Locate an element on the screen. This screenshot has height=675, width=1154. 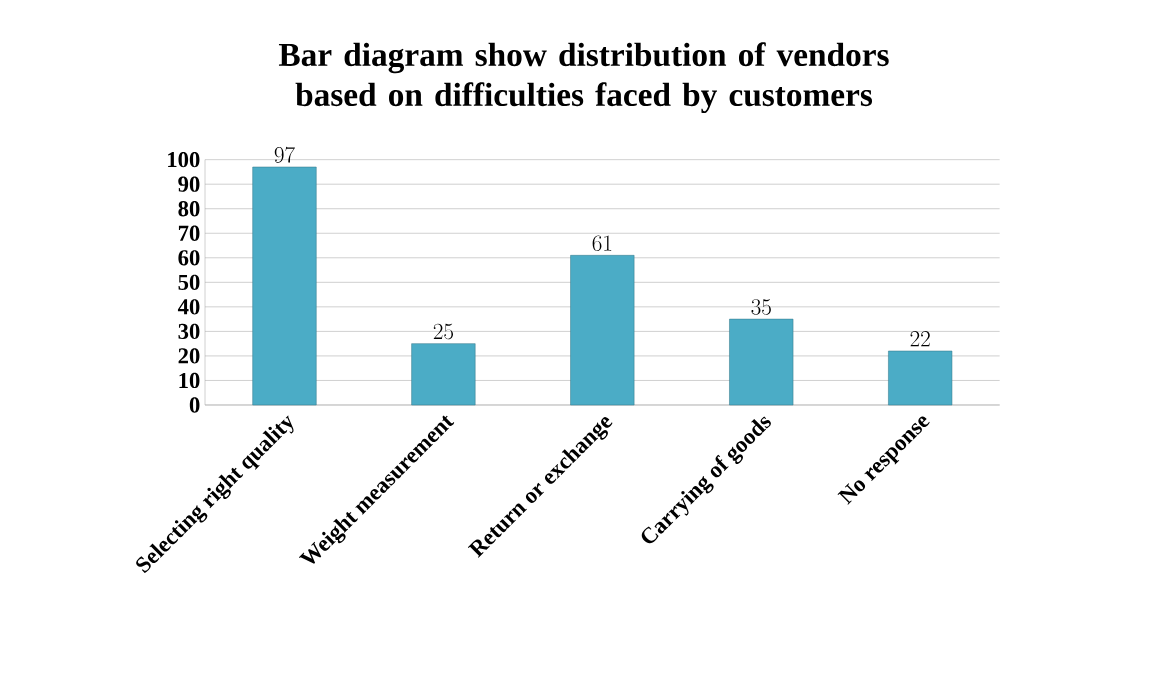
y-tick-label: 70 is located at coordinates (189, 233).